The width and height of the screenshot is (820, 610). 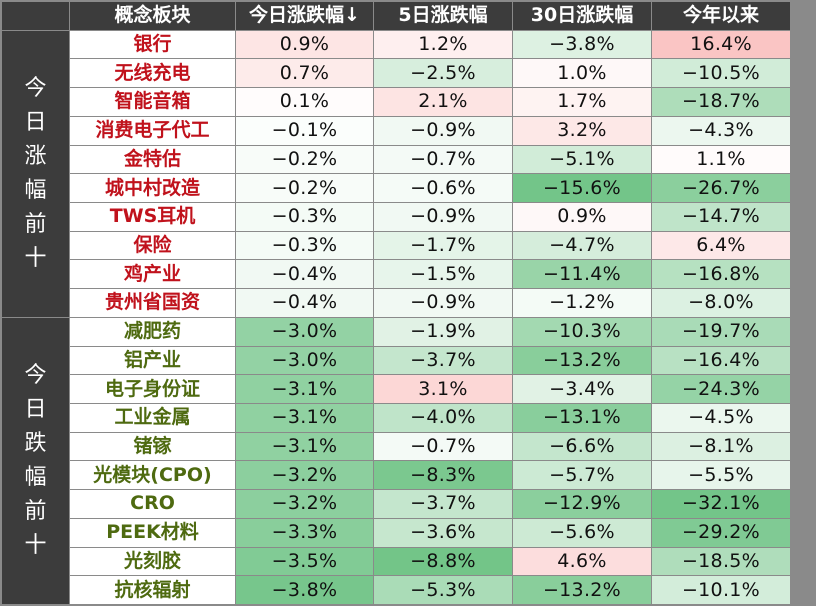 What do you see at coordinates (35, 16) in the screenshot?
I see `header-corner` at bounding box center [35, 16].